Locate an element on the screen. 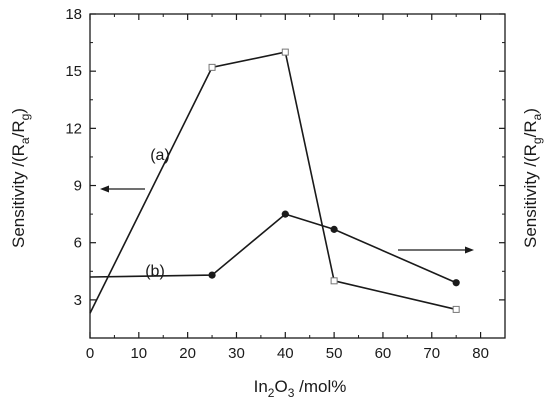 This screenshot has height=407, width=550. y-axis-label-right: Sensitivity /(Rg/Ra) is located at coordinates (532, 178).